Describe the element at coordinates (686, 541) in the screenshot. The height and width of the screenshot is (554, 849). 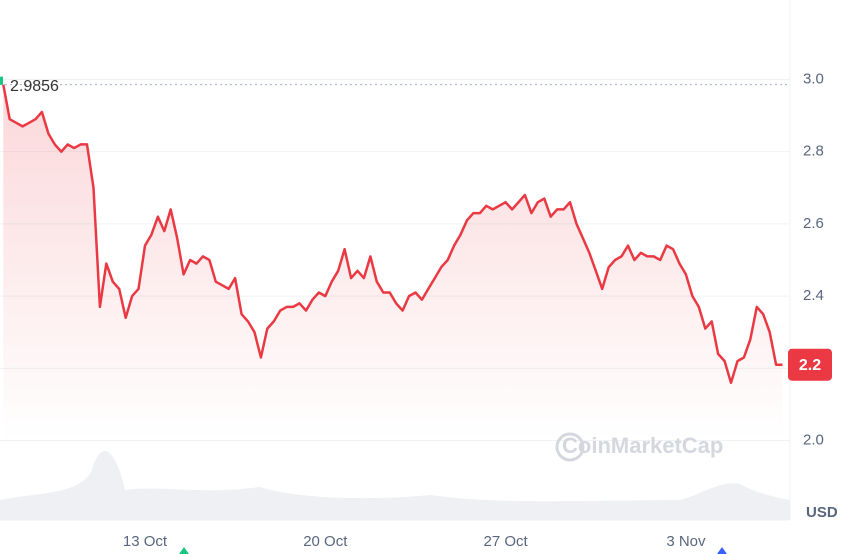
I see `x-tick-label: 3 Nov` at that location.